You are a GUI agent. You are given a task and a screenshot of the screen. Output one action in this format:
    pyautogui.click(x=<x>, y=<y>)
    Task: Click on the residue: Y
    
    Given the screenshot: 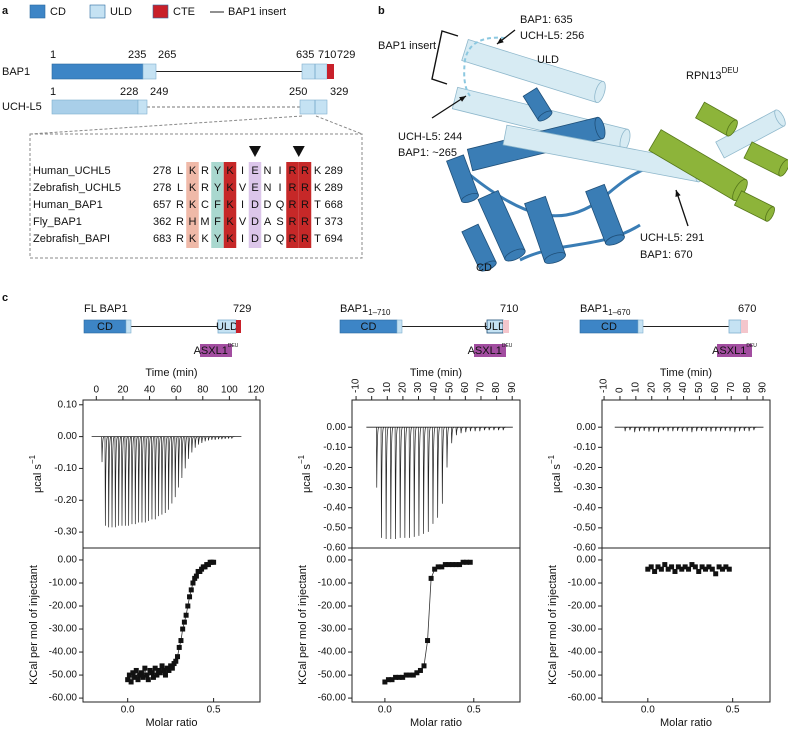 What is the action you would take?
    pyautogui.click(x=218, y=239)
    